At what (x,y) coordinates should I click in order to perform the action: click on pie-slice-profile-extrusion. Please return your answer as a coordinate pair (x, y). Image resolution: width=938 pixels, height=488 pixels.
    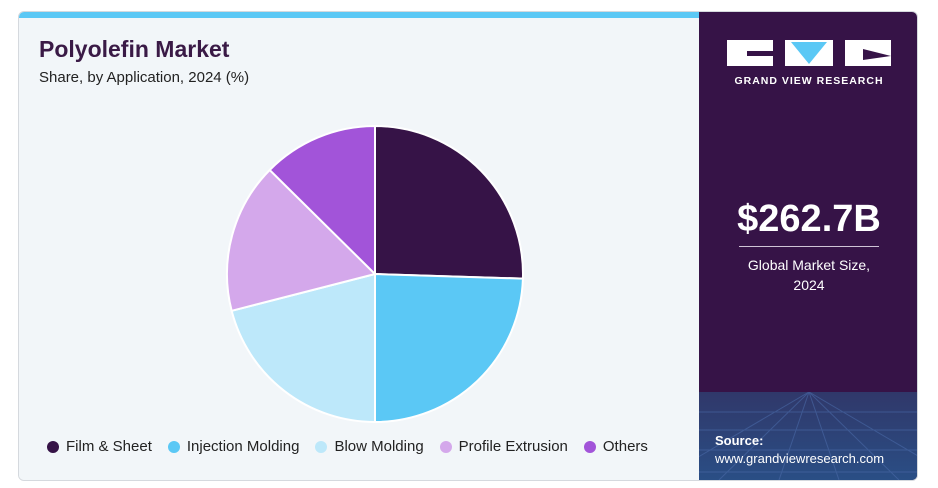
    Looking at the image, I should click on (301, 240).